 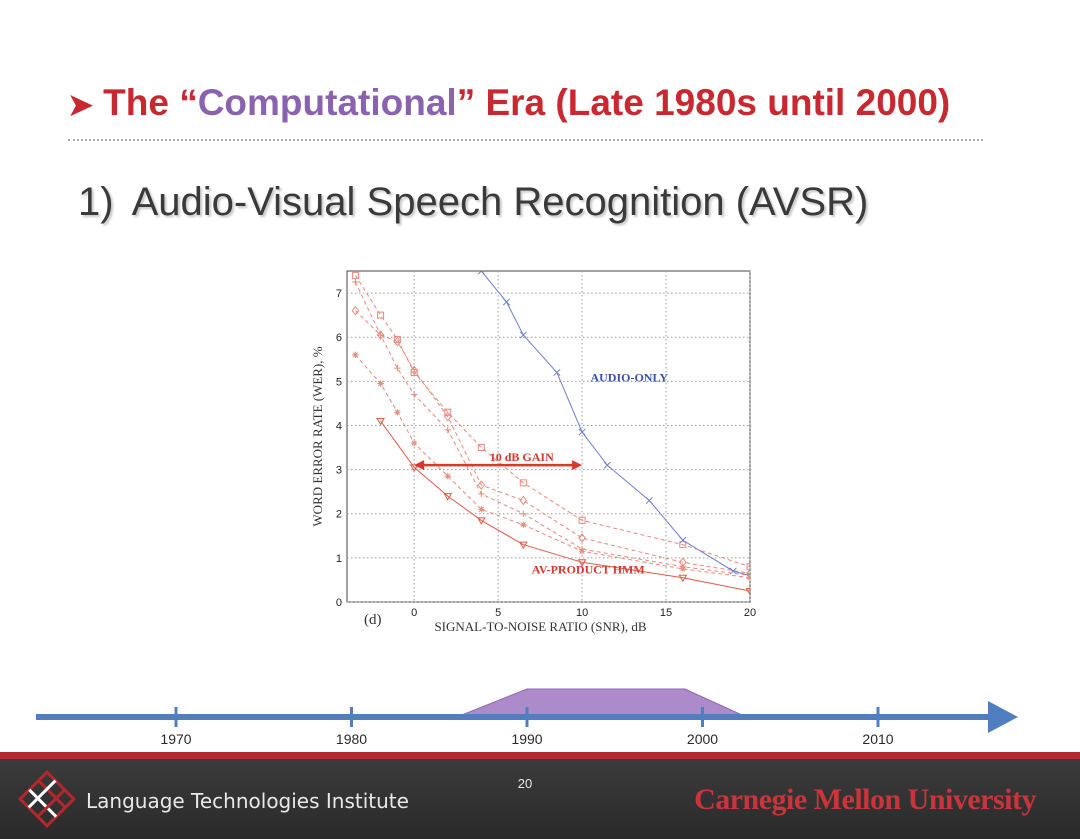 What do you see at coordinates (877, 739) in the screenshot?
I see `timeline-label: 2010` at bounding box center [877, 739].